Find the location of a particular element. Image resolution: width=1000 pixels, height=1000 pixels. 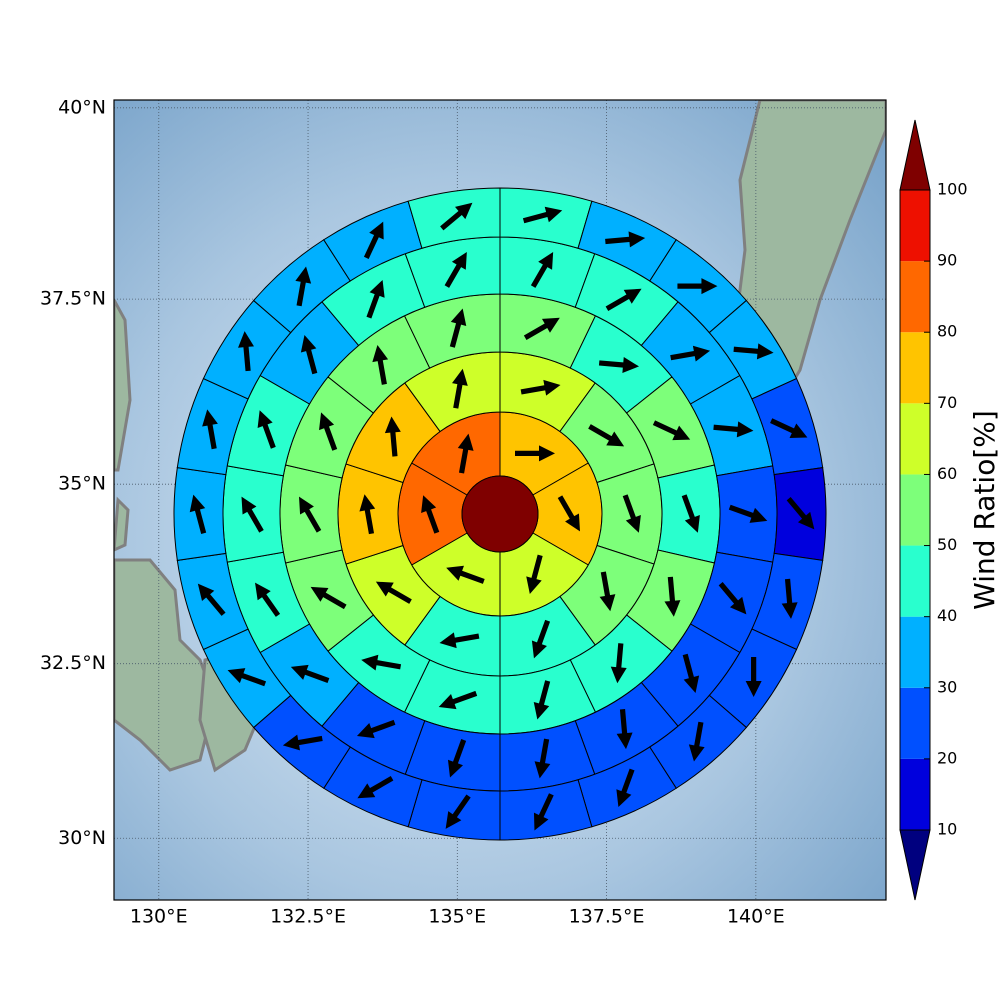

y-tick-label: 30°N is located at coordinates (82, 838).